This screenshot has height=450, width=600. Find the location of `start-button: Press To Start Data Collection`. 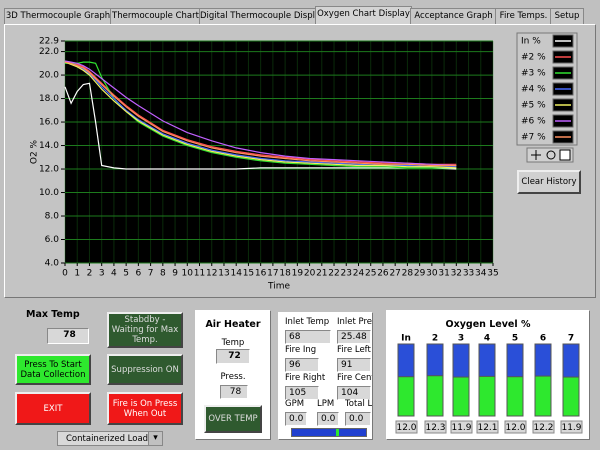

start-button: Press To Start Data Collection is located at coordinates (53, 369).